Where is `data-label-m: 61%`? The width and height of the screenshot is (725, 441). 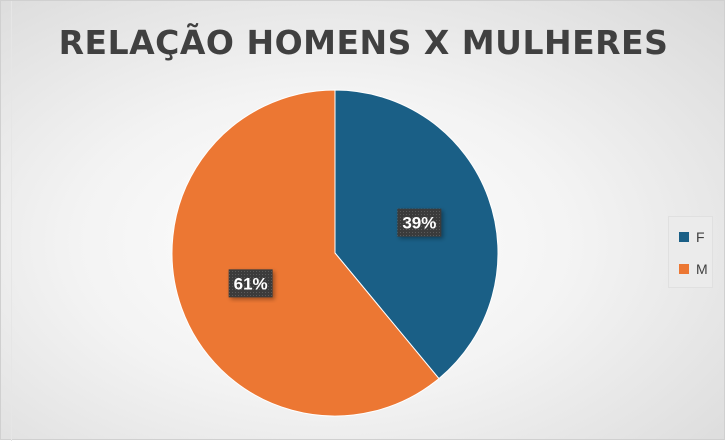 data-label-m: 61% is located at coordinates (250, 283).